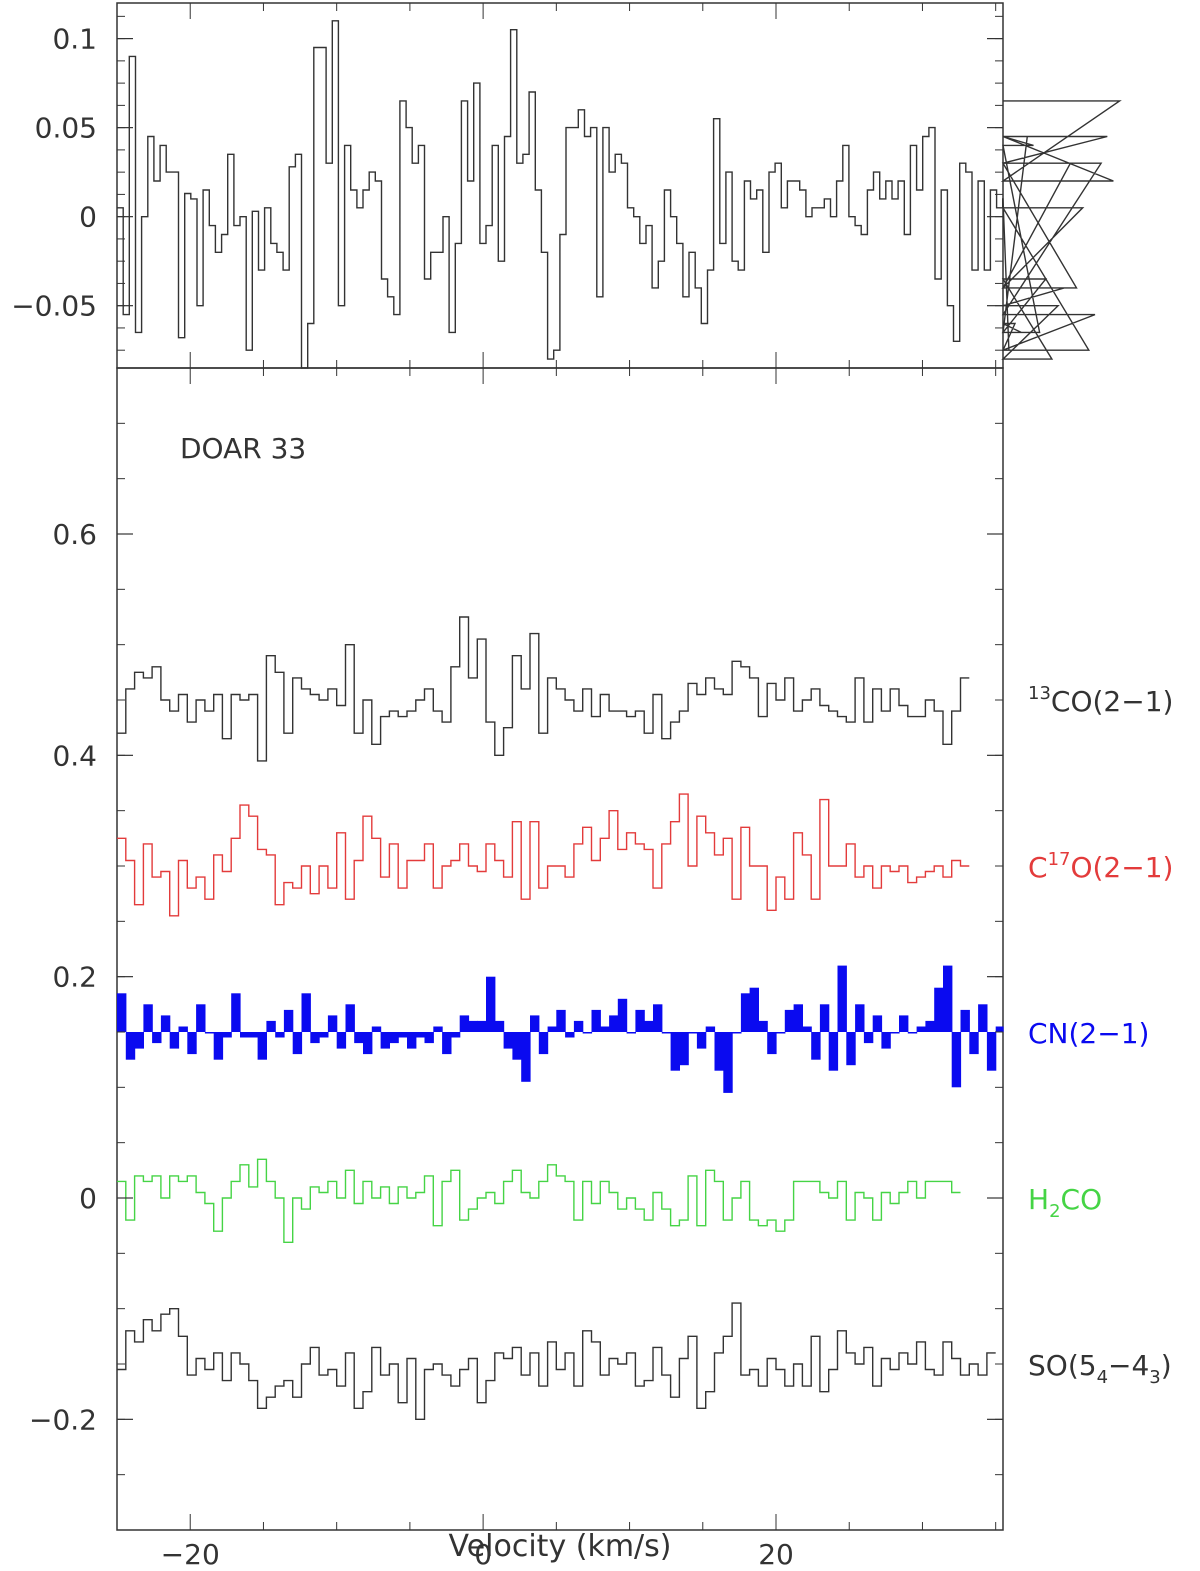 This screenshot has width=1200, height=1571. Describe the element at coordinates (556, 1361) in the screenshot. I see `series-bottom-4-line` at that location.